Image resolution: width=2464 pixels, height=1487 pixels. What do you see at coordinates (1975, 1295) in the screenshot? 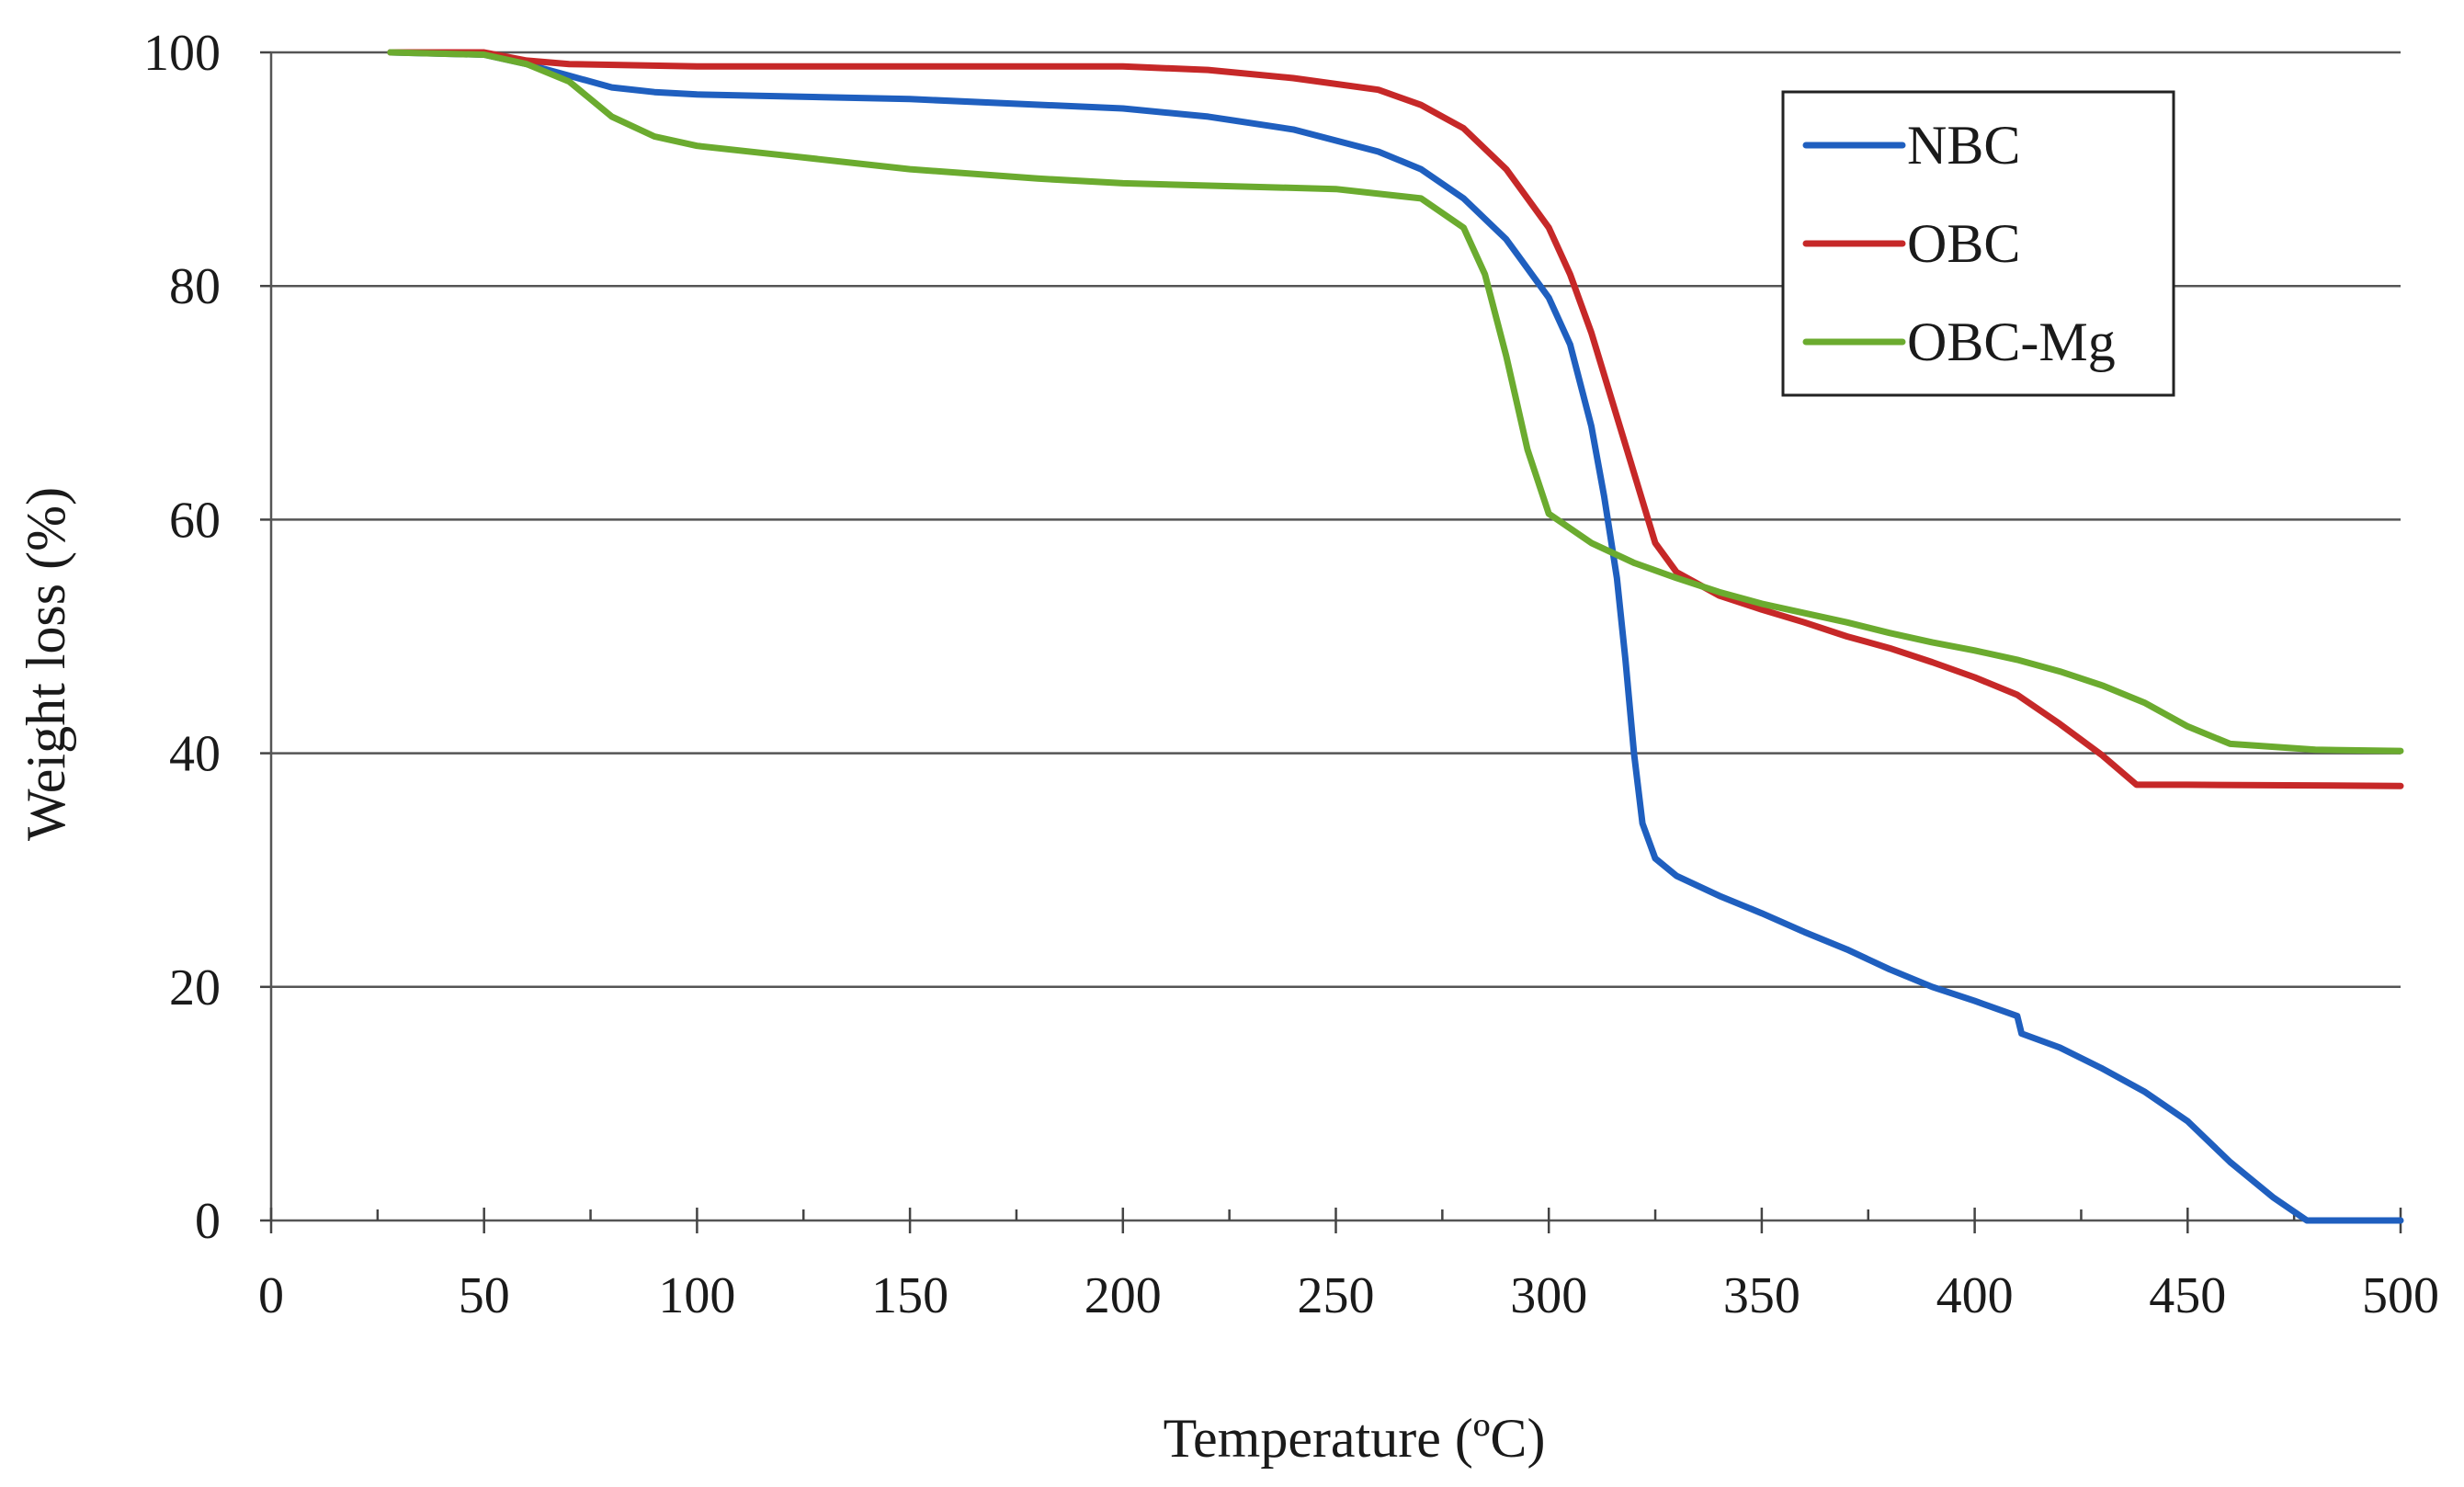
I see `x-tick-label-400: 400` at bounding box center [1975, 1295].